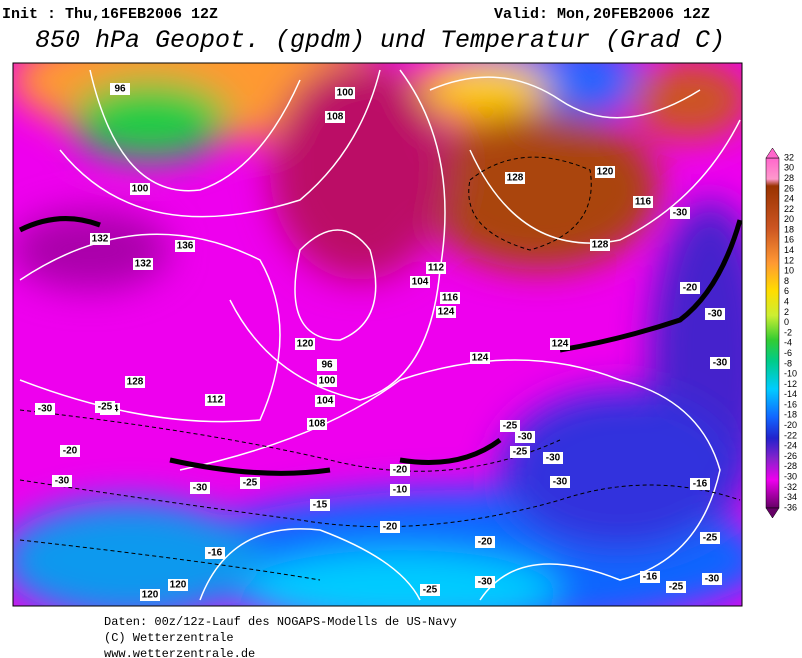 The width and height of the screenshot is (802, 658). What do you see at coordinates (789, 260) in the screenshot?
I see `colorbar-label: 12` at bounding box center [789, 260].